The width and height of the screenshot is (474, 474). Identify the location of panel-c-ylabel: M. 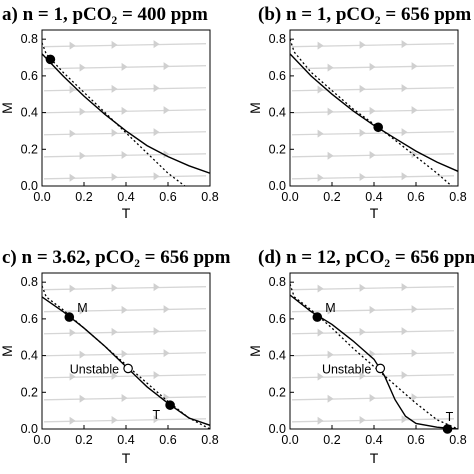
(7, 351).